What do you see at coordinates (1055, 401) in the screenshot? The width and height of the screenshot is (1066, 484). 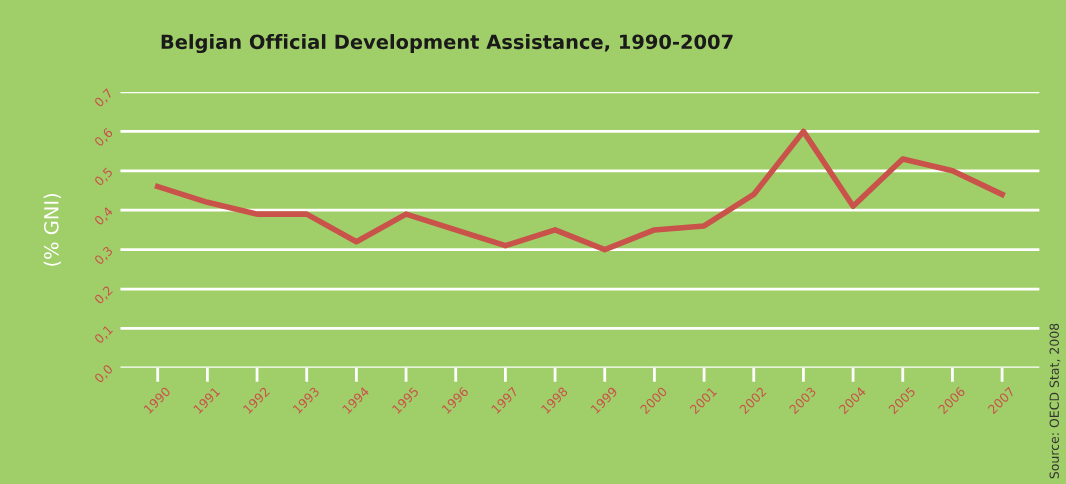 I see `source-note: Source: OECD Stat, 2008` at bounding box center [1055, 401].